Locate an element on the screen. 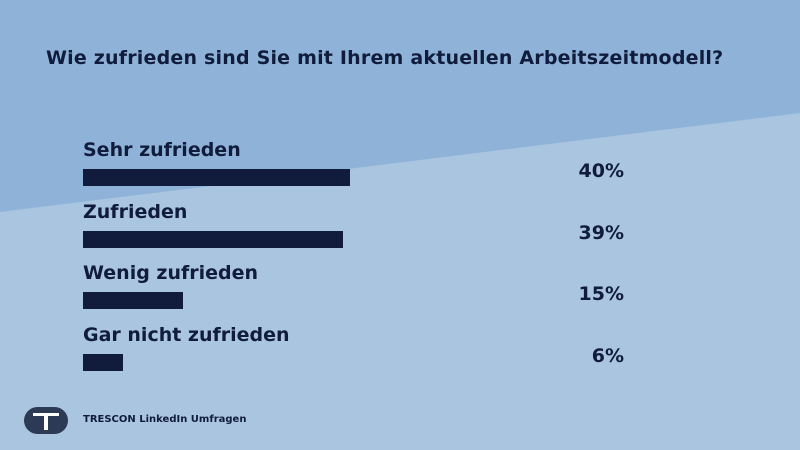 The image size is (800, 450). category-label: Gar nicht zufrieden is located at coordinates (186, 334).